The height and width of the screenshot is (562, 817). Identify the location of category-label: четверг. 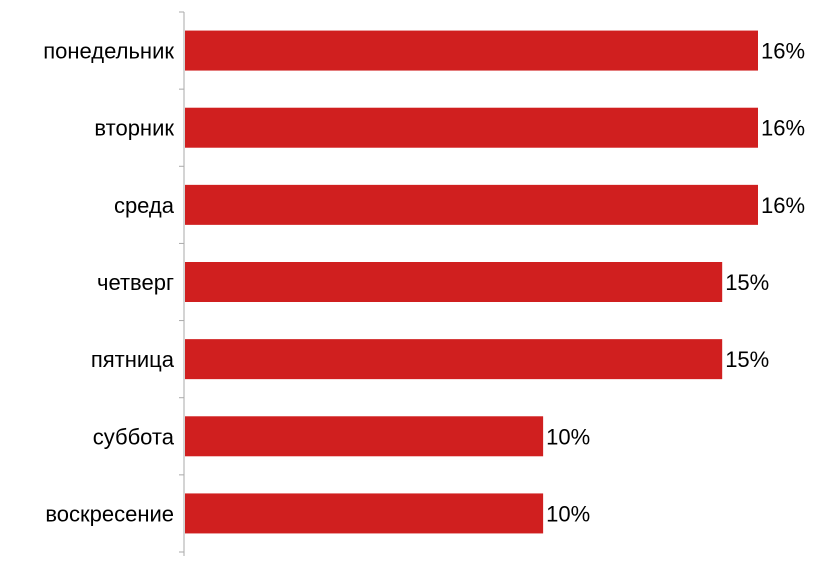
(135, 282).